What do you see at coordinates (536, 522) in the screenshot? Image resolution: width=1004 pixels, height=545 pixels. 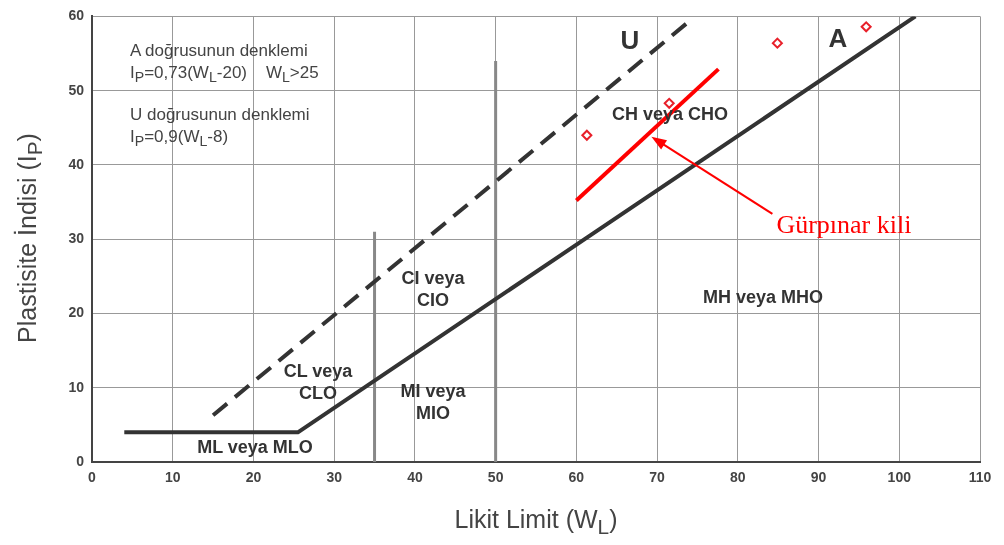 I see `x-axis-title: Likit Limit (W$_{L}$)` at bounding box center [536, 522].